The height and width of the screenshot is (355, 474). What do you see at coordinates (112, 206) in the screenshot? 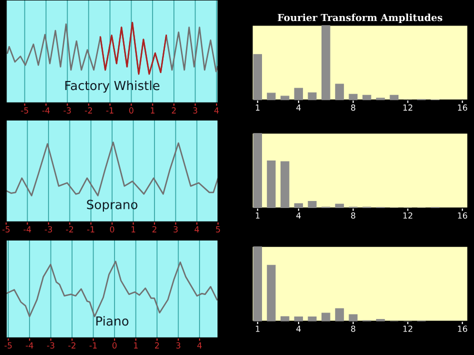
I see `text: Soprano` at bounding box center [112, 206].